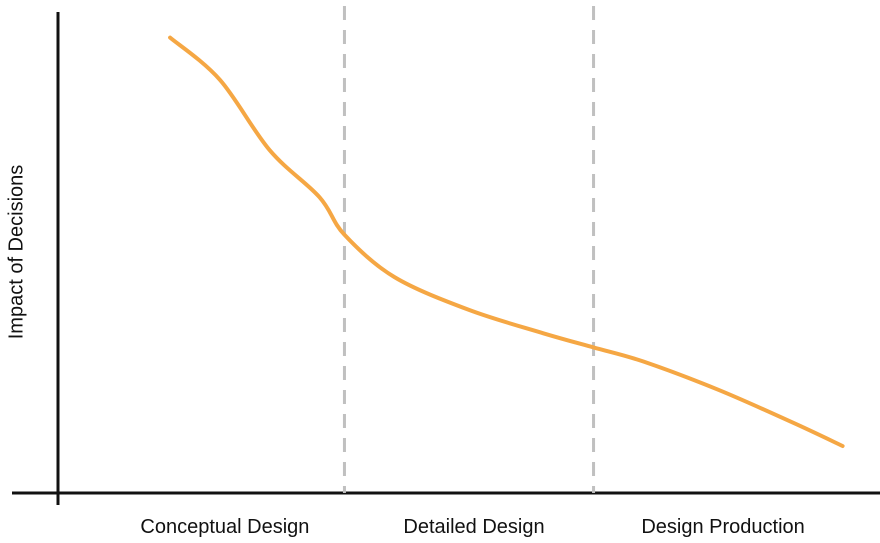  Describe the element at coordinates (723, 527) in the screenshot. I see `category-label-design-production: Design Production` at that location.